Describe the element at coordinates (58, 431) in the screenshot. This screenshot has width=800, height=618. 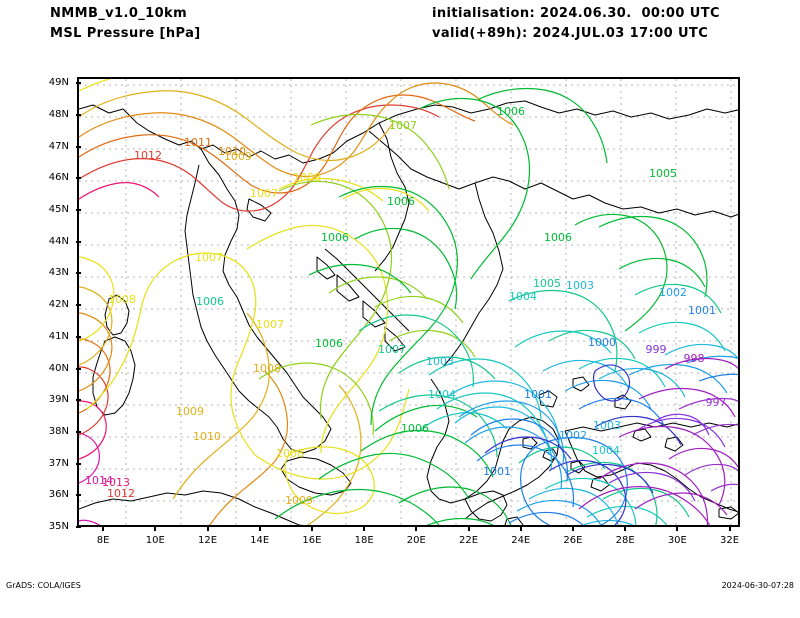
I see `y-axis-tick-label: 38N` at that location.